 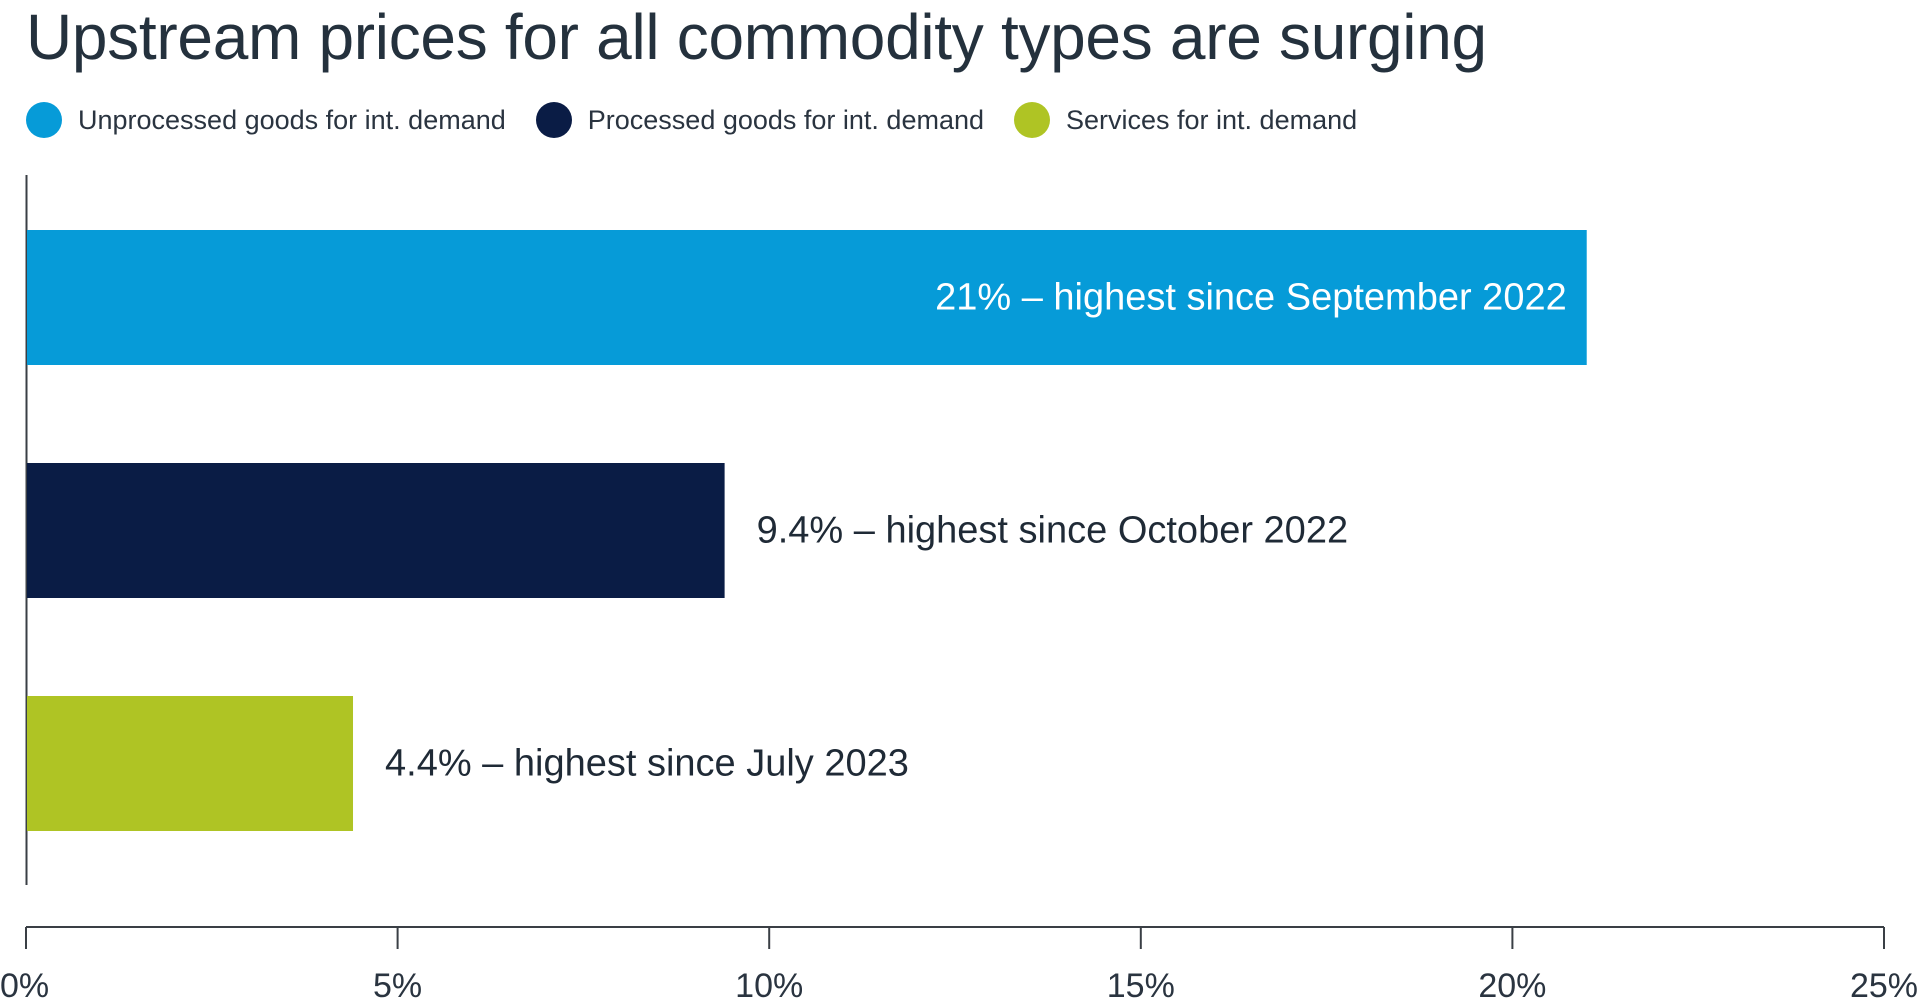 What do you see at coordinates (292, 119) in the screenshot?
I see `legend-label-unprocessed: Unprocessed goods for int. demand` at bounding box center [292, 119].